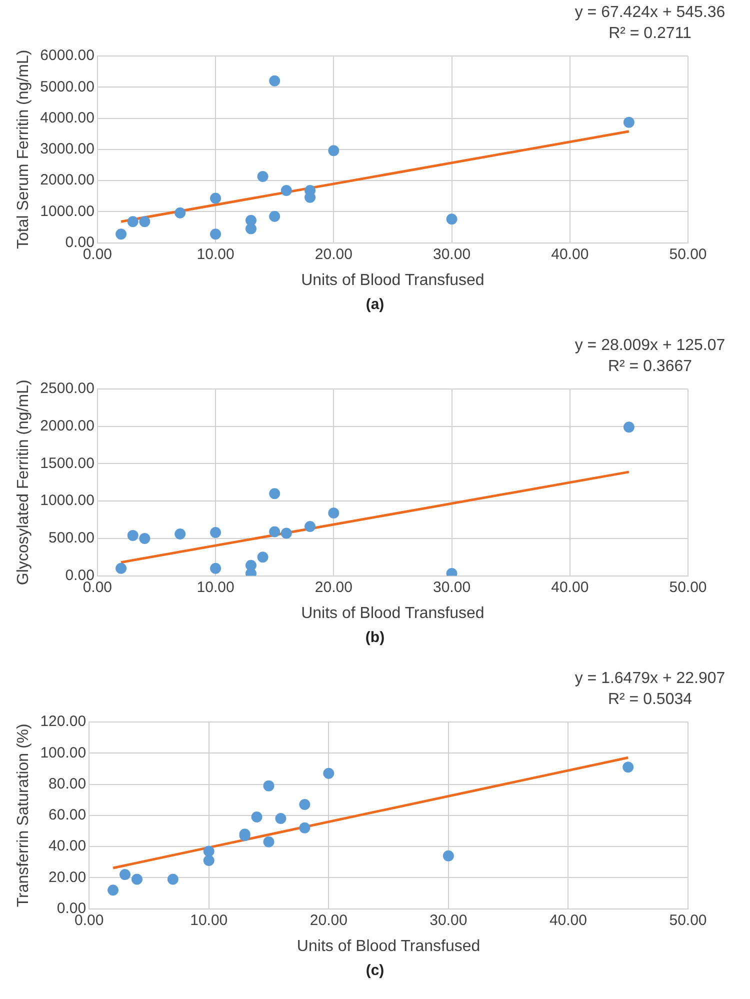 This screenshot has width=750, height=999. I want to click on y-tick-label: 5000.00, so click(67, 87).